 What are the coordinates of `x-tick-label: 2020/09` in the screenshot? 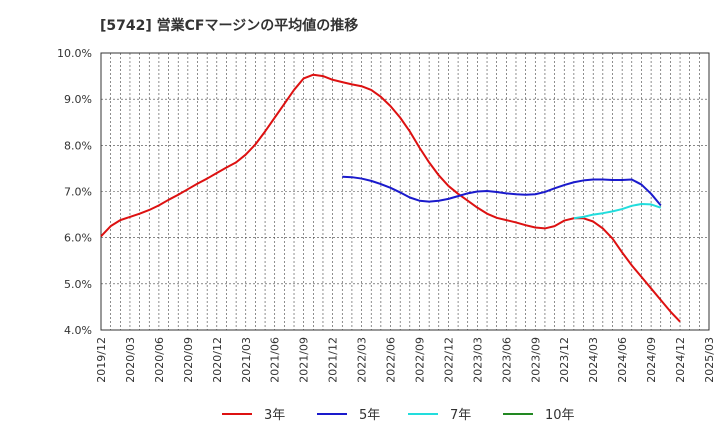 It's located at (188, 360).